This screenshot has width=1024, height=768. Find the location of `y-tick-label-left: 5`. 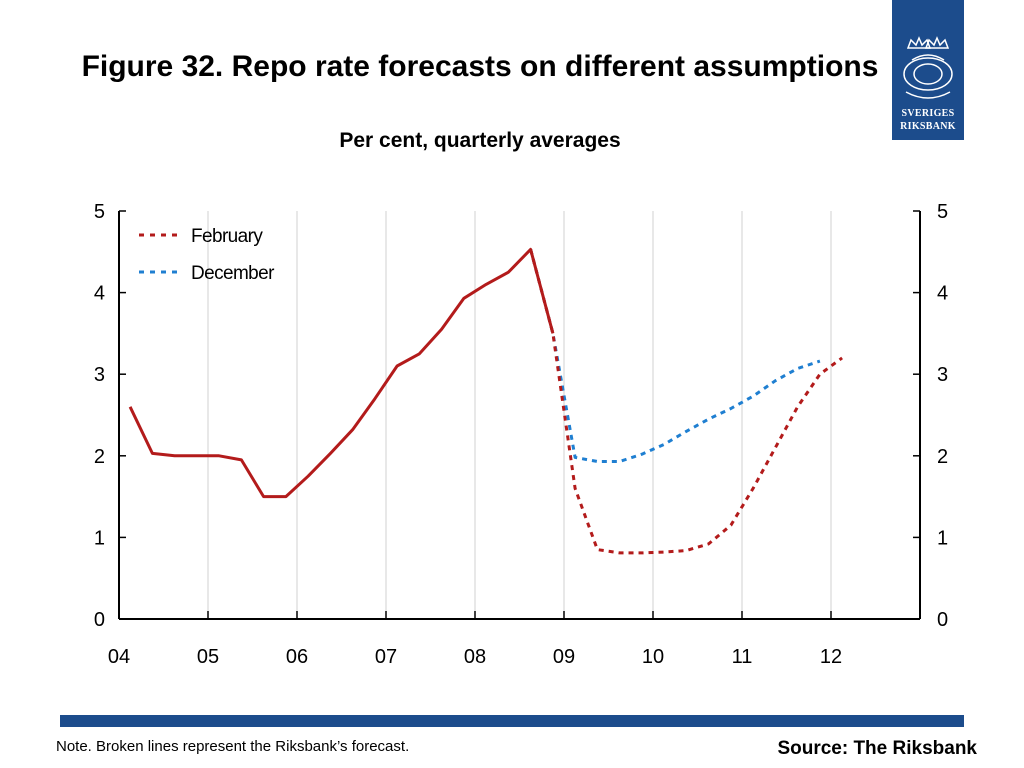

y-tick-label-left: 5 is located at coordinates (99, 212).